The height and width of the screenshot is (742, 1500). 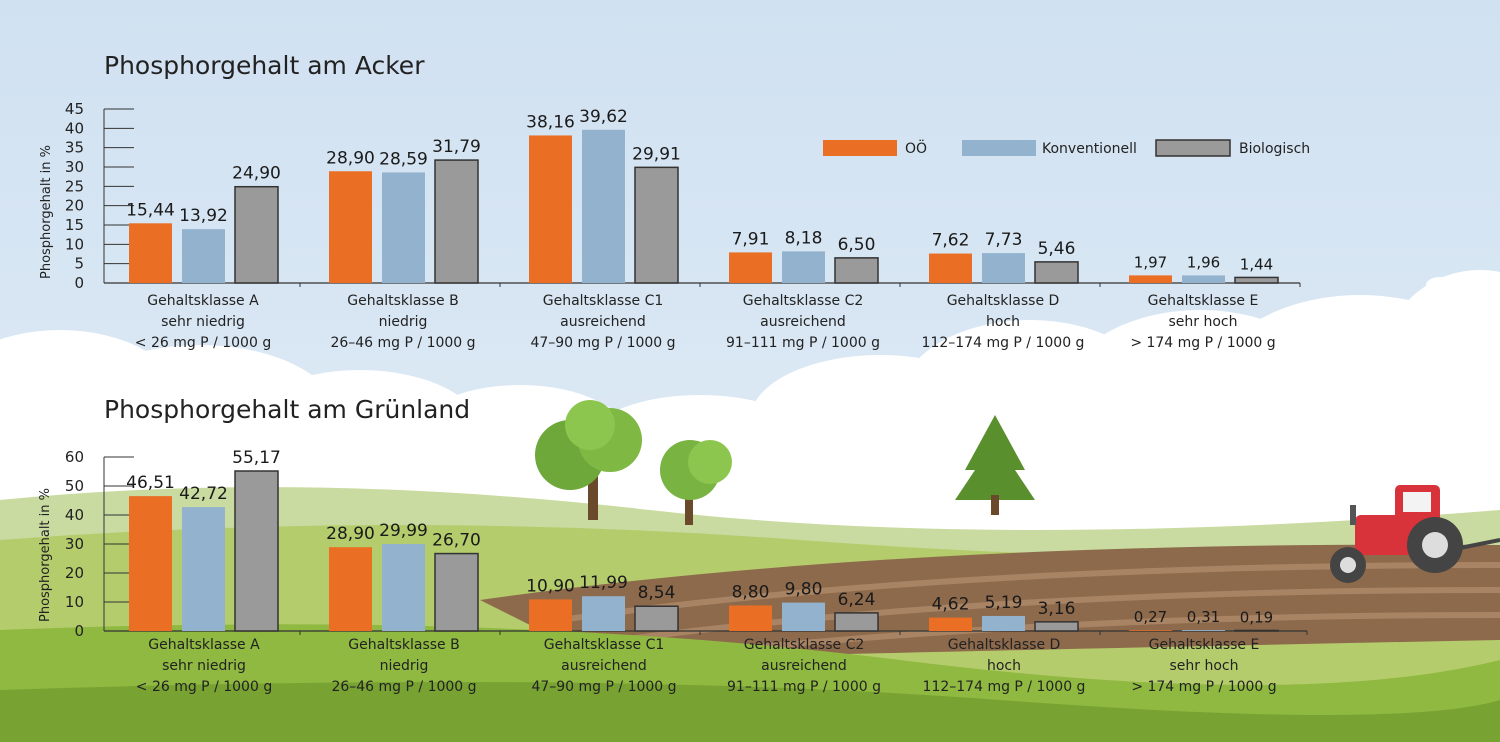 I want to click on bar-value-label: 11,99, so click(x=603, y=583).